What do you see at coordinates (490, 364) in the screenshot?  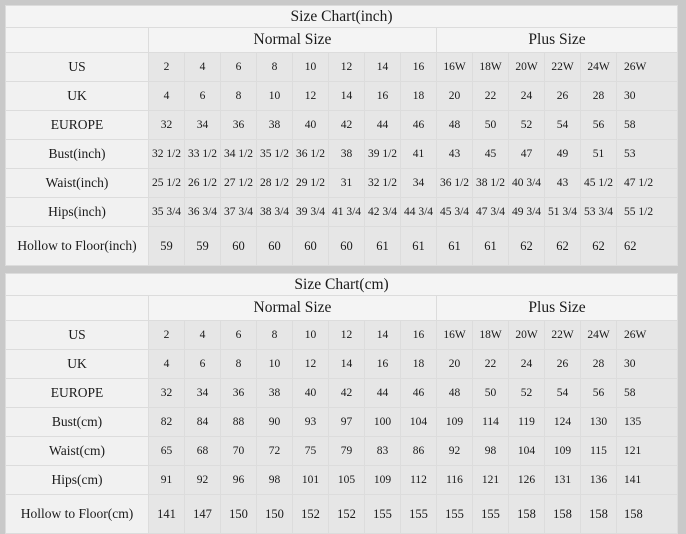 I see `data-cell: 22` at bounding box center [490, 364].